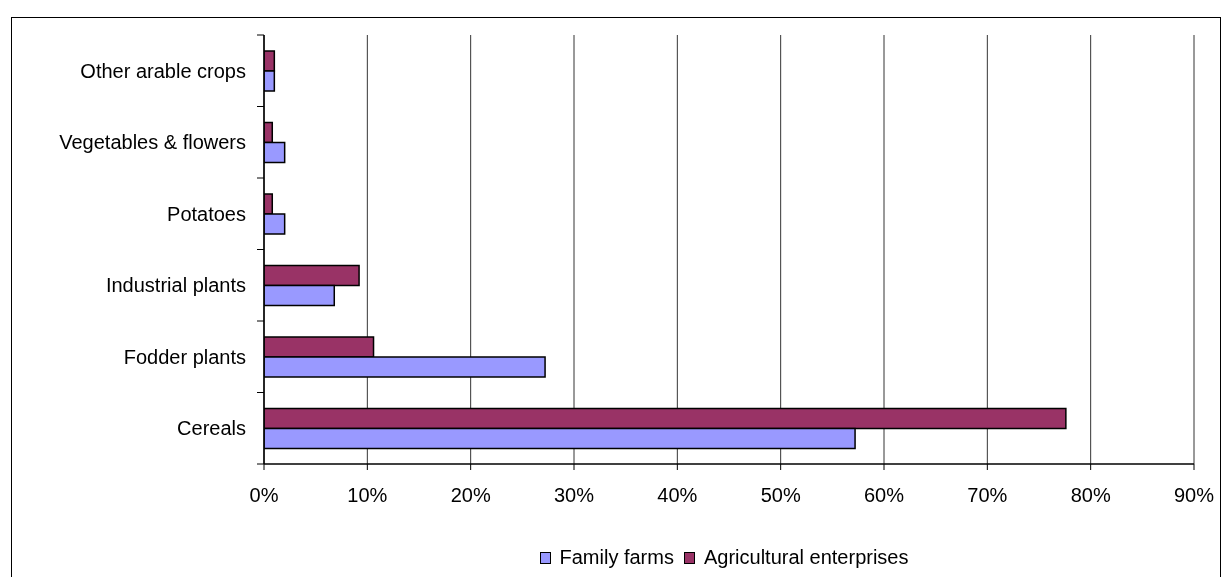 The image size is (1227, 577). What do you see at coordinates (206, 213) in the screenshot?
I see `y-tick-label: Potatoes` at bounding box center [206, 213].